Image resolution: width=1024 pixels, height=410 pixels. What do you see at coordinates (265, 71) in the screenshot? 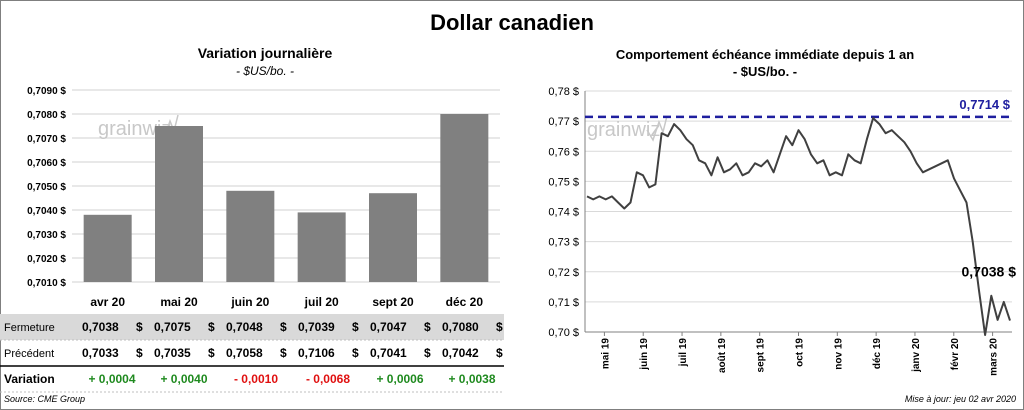
I see `left-chart-unit: - $US/bo. -` at bounding box center [265, 71].